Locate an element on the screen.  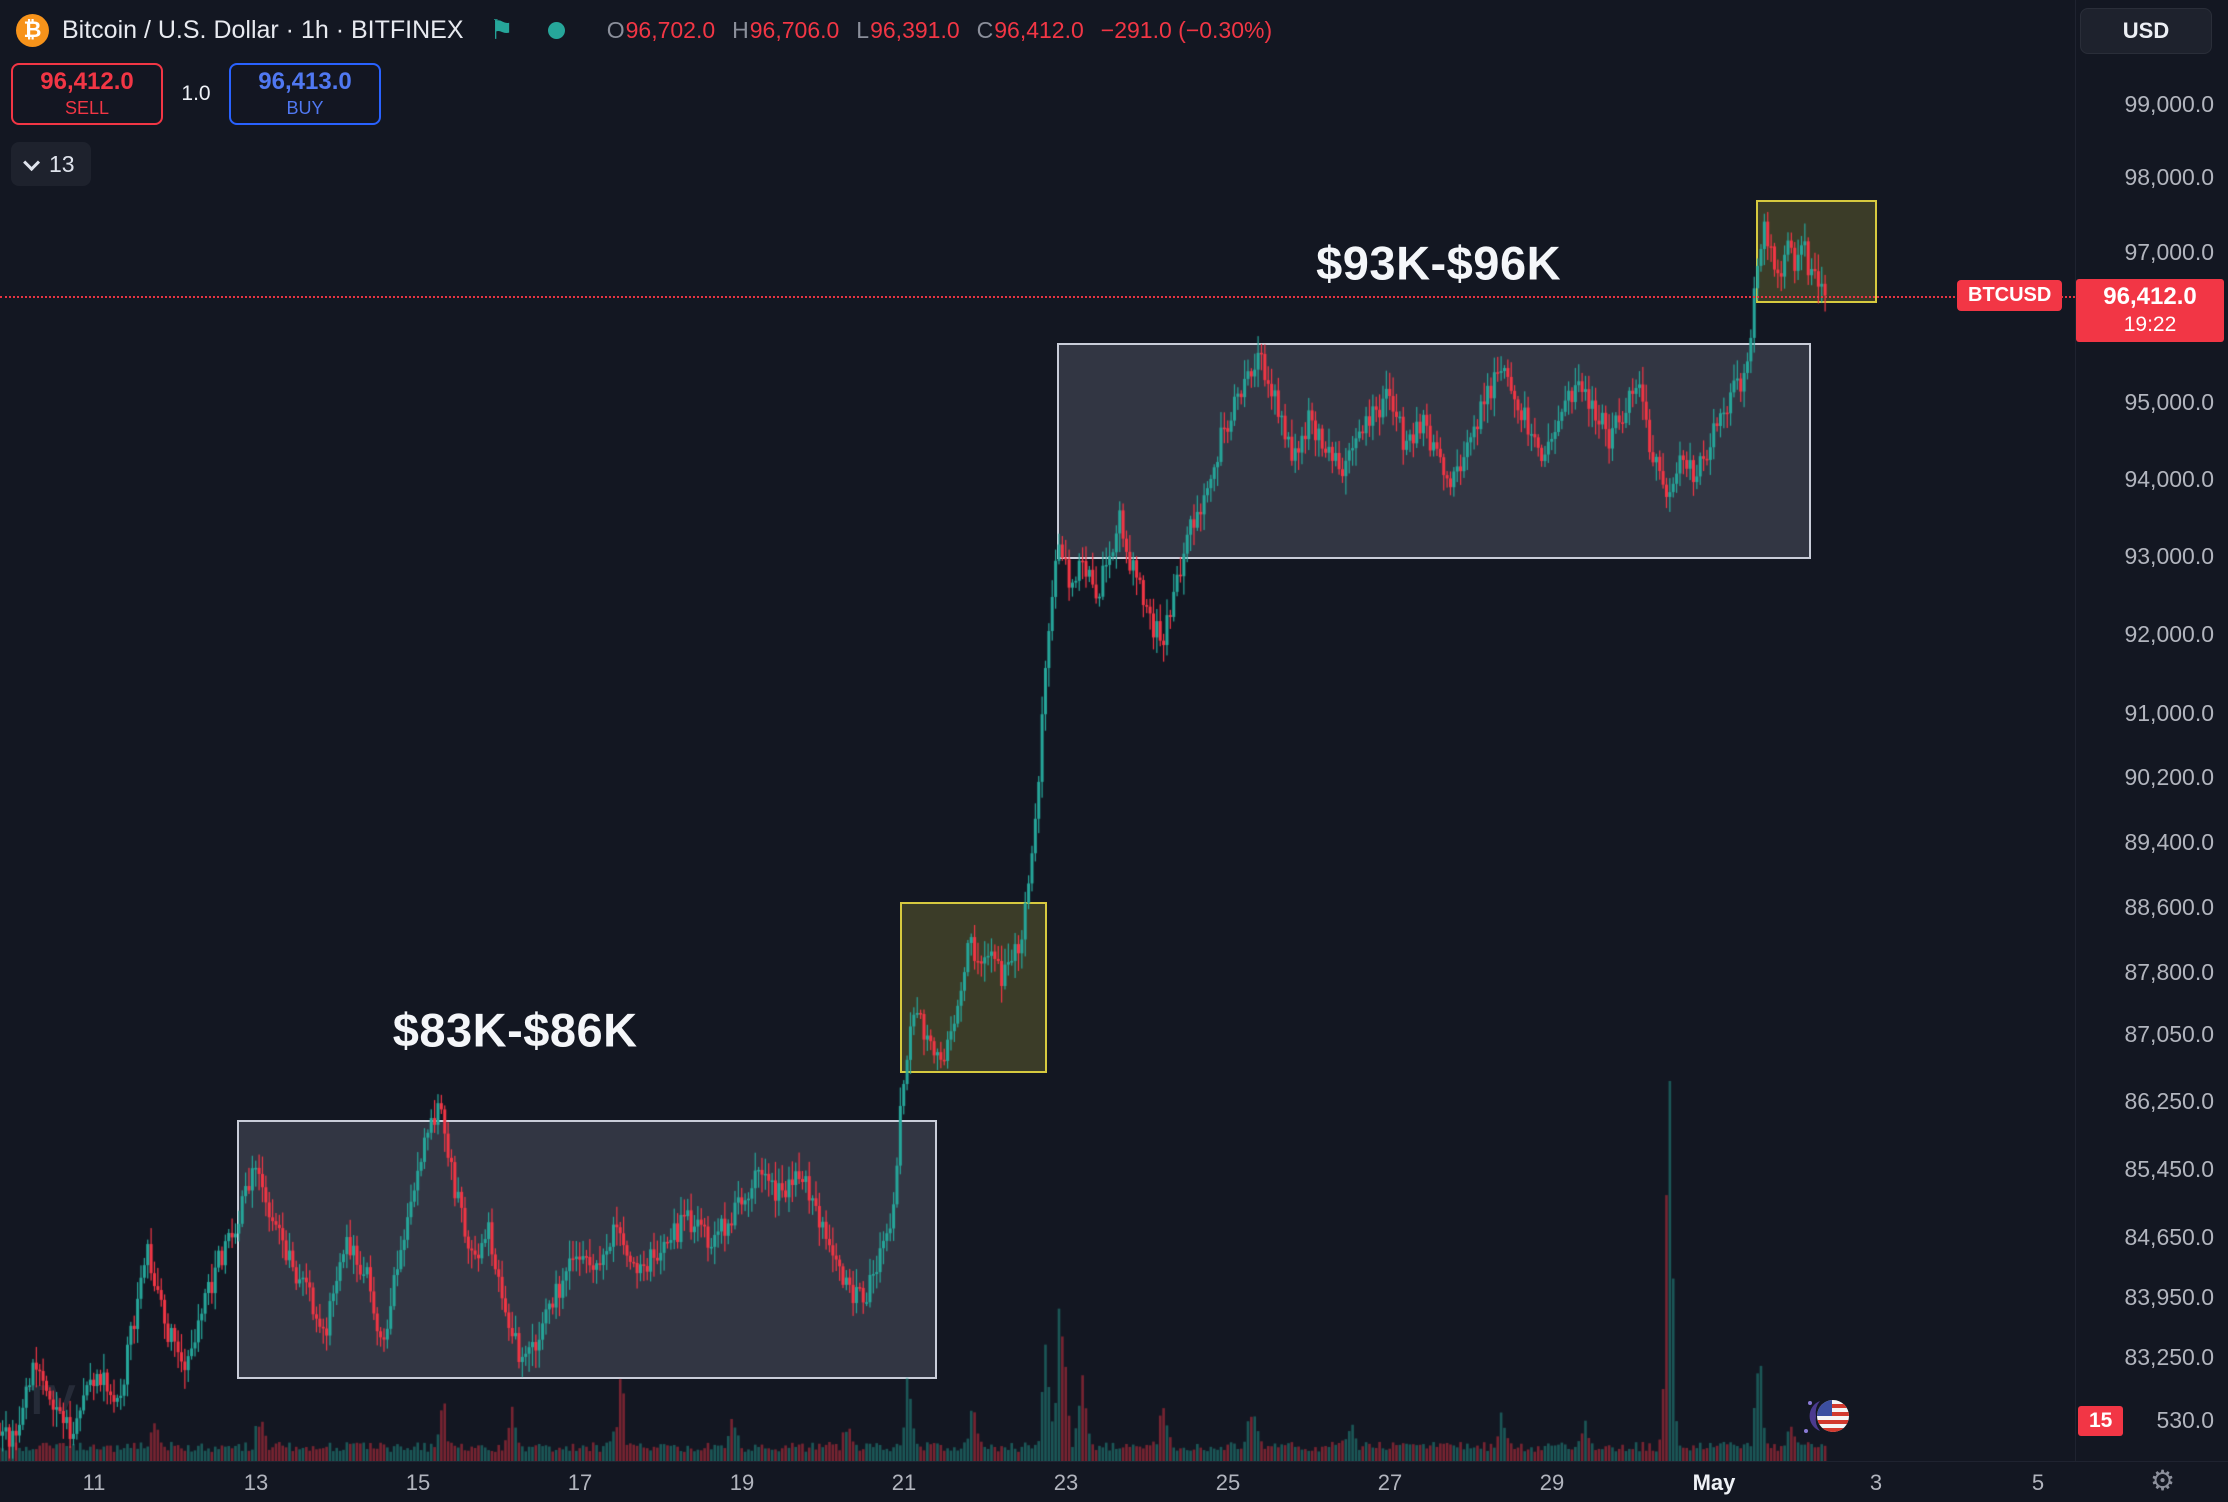
time-tick: 5 is located at coordinates (2038, 1482).